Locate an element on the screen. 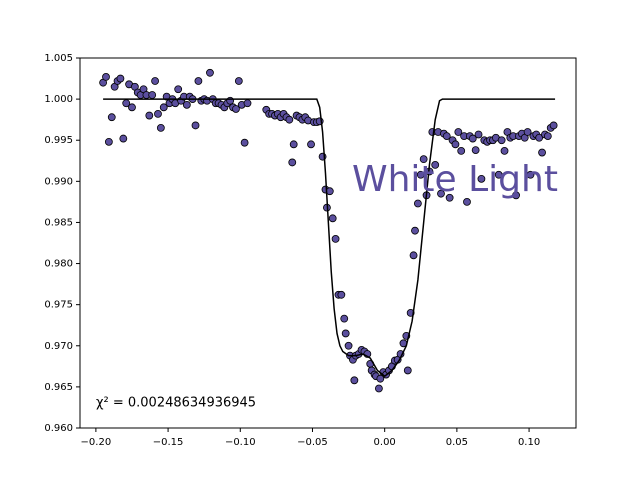 This screenshot has height=484, width=640. y-tick-label: 0.960 is located at coordinates (58, 428).